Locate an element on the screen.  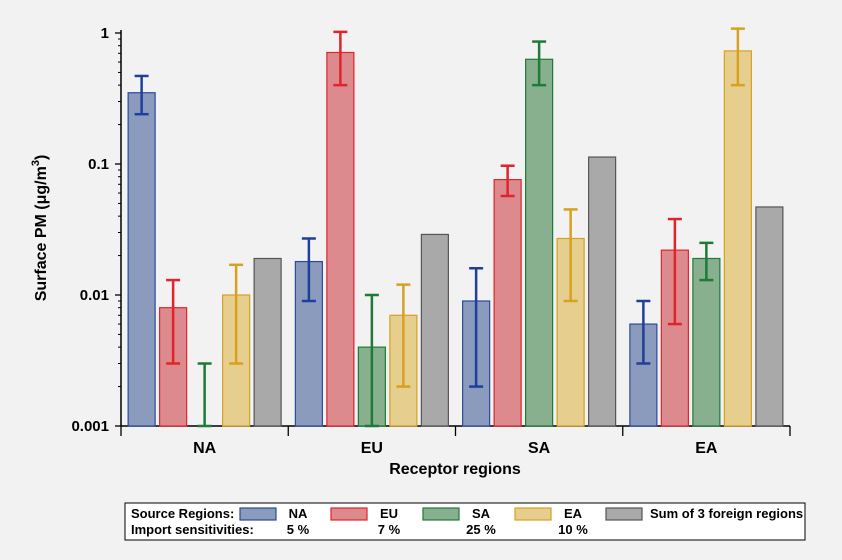
y-axis-title-main: Surface PM (μg/m is located at coordinates (41, 233).